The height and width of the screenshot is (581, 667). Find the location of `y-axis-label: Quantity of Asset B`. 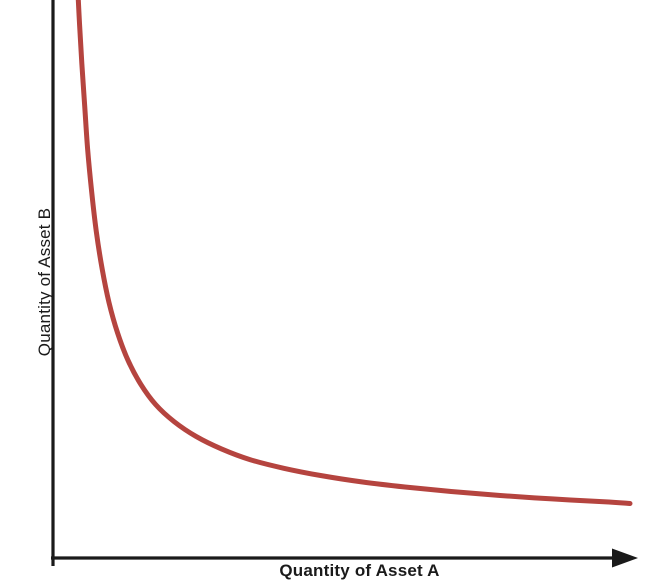

y-axis-label: Quantity of Asset B is located at coordinates (44, 282).